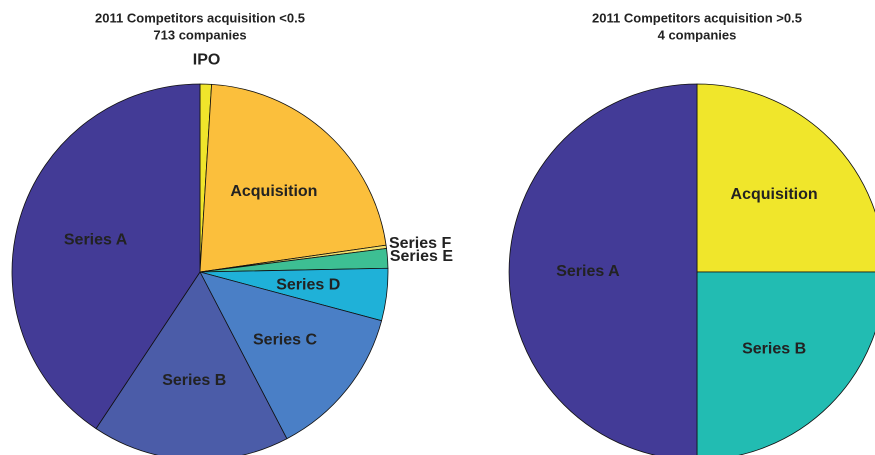 The height and width of the screenshot is (455, 875). I want to click on slice-label: Series F, so click(420, 243).